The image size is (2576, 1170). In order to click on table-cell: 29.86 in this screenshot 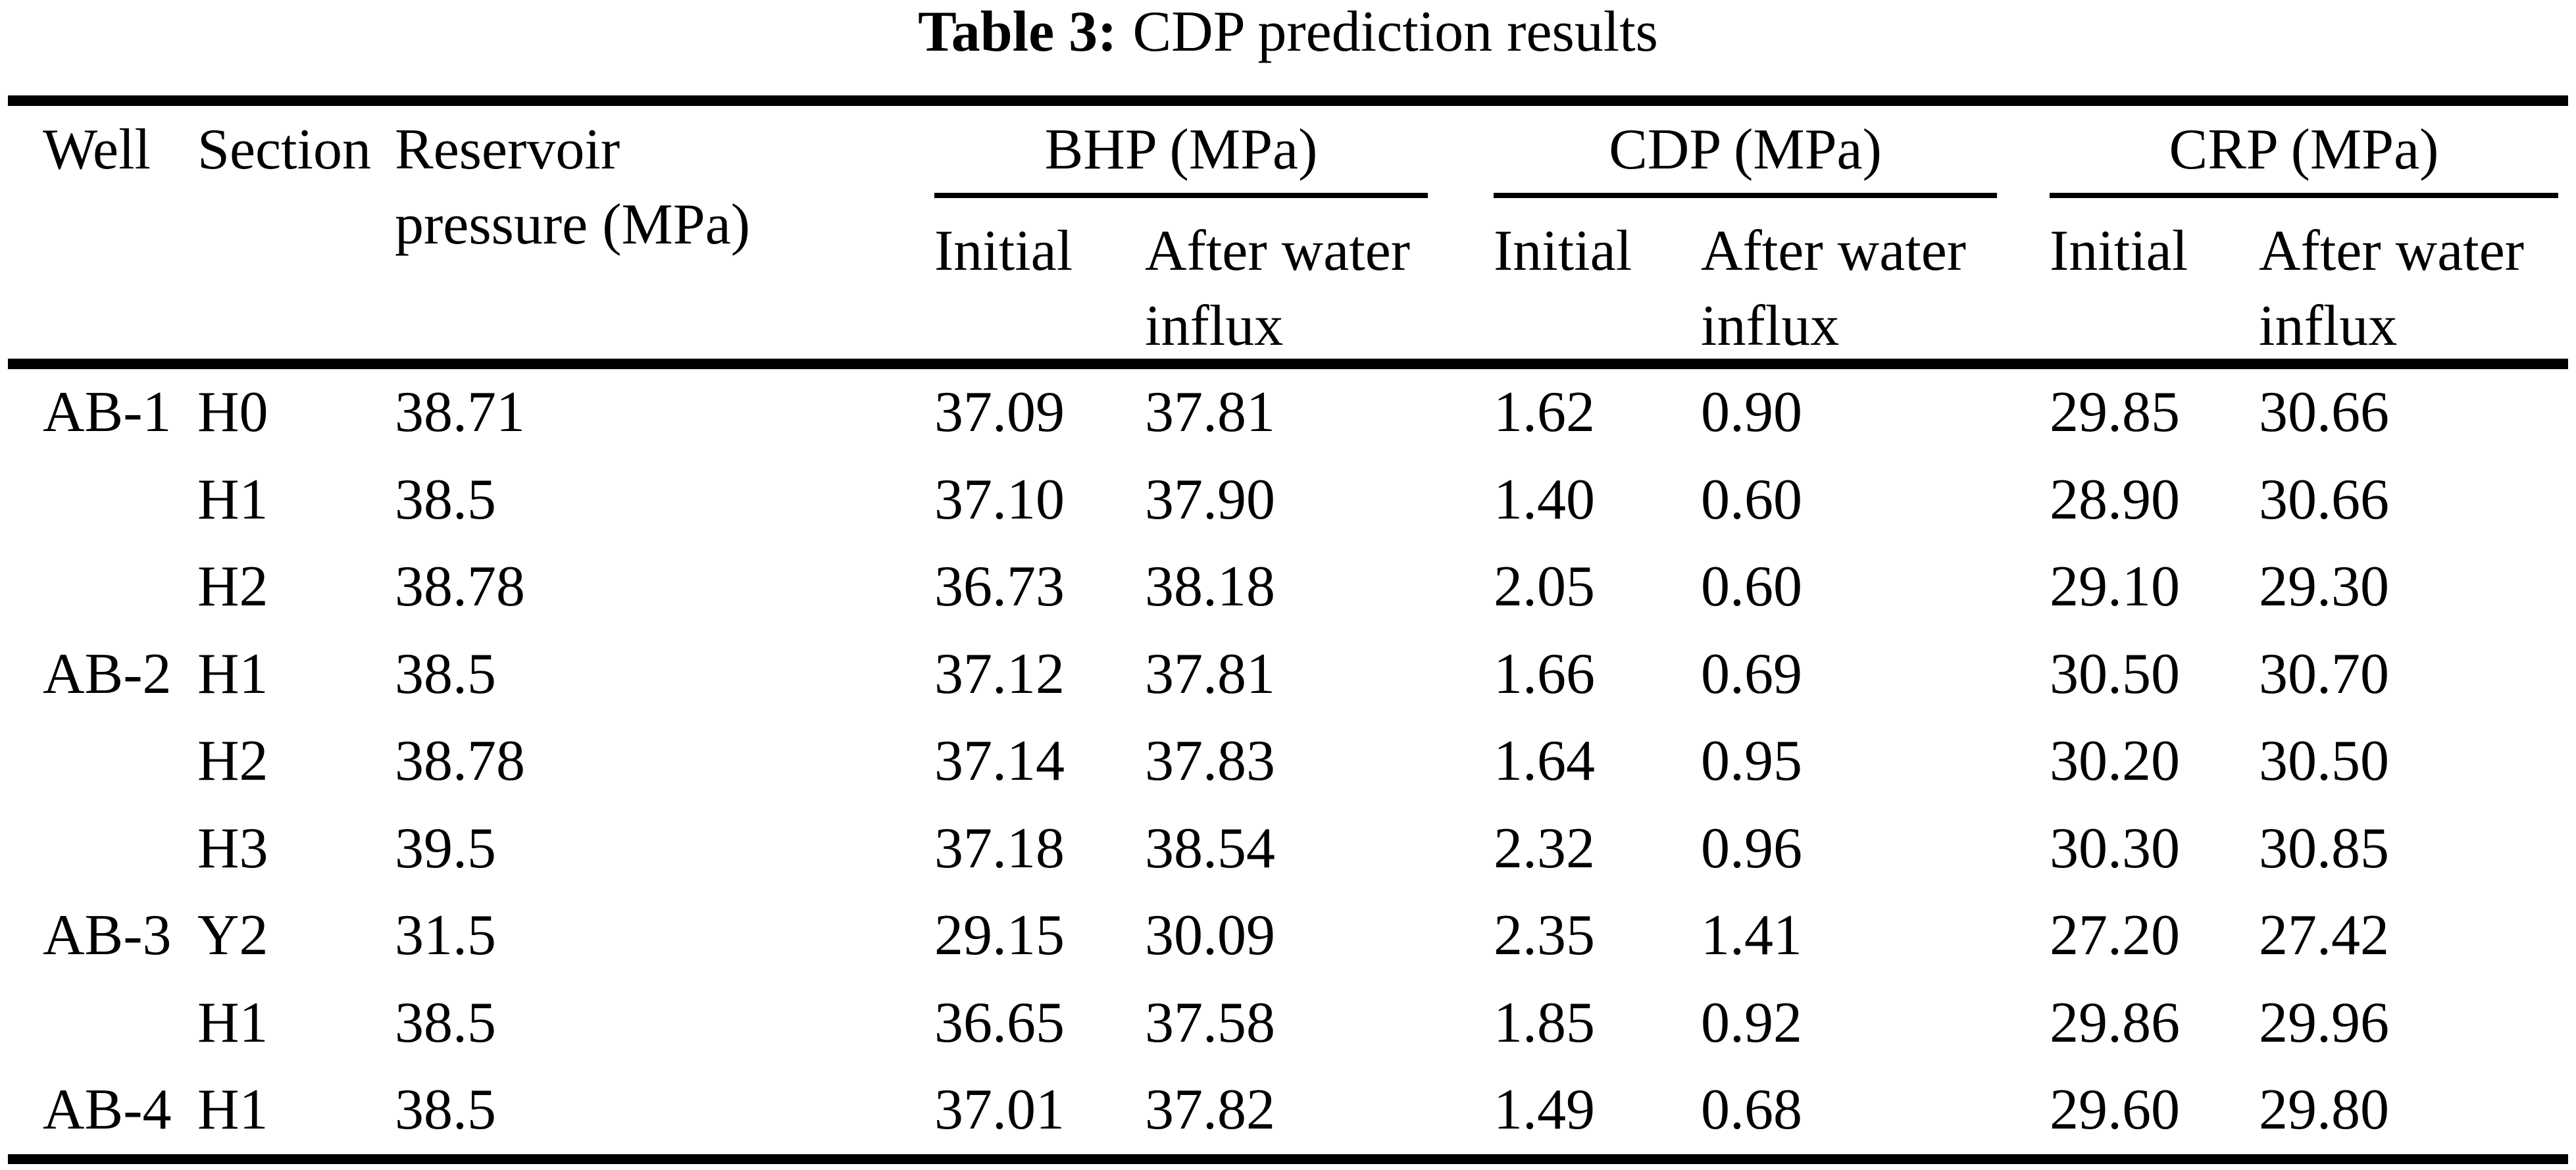, I will do `click(2115, 1022)`.